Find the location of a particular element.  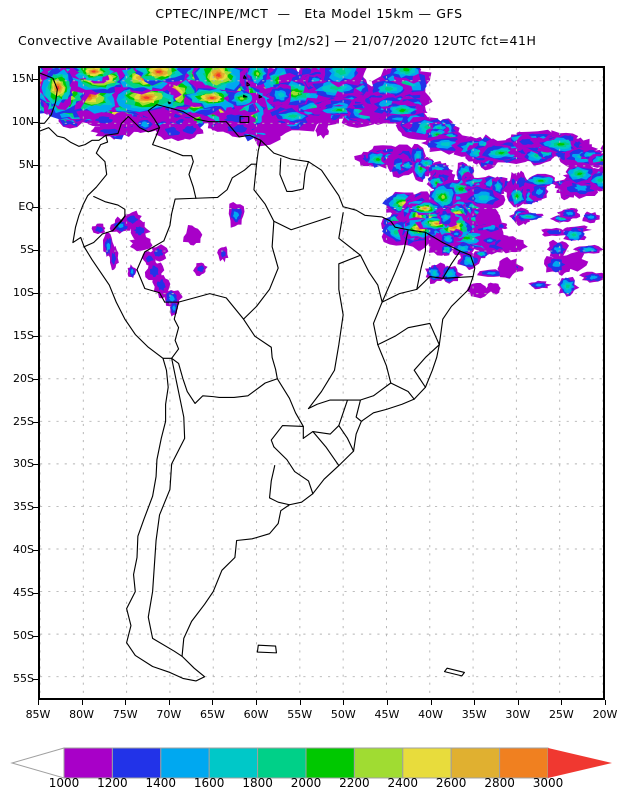

y-axis-tick-label: 30S is located at coordinates (23, 464).